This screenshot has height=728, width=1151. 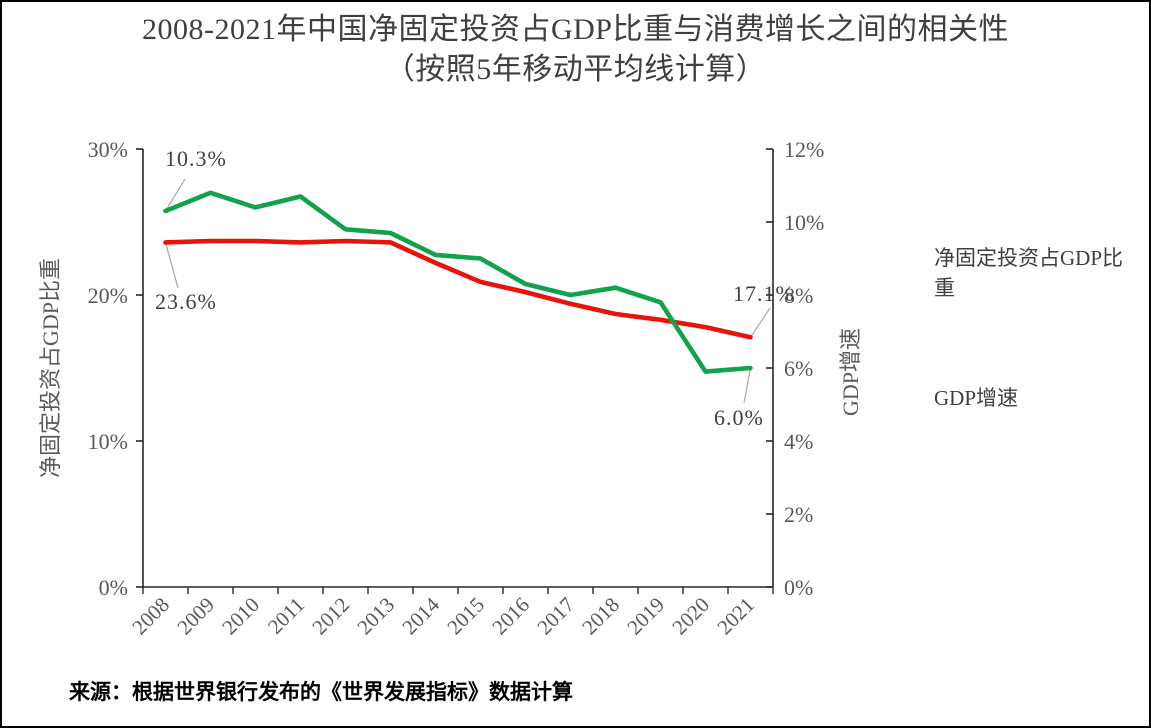 What do you see at coordinates (186, 301) in the screenshot?
I see `annotation-1: 23.6%` at bounding box center [186, 301].